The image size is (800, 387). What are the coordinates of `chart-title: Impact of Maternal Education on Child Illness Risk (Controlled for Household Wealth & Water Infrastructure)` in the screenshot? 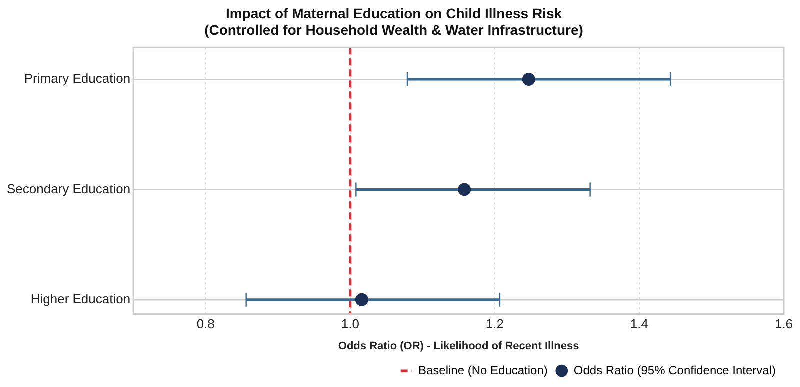 It's located at (394, 21).